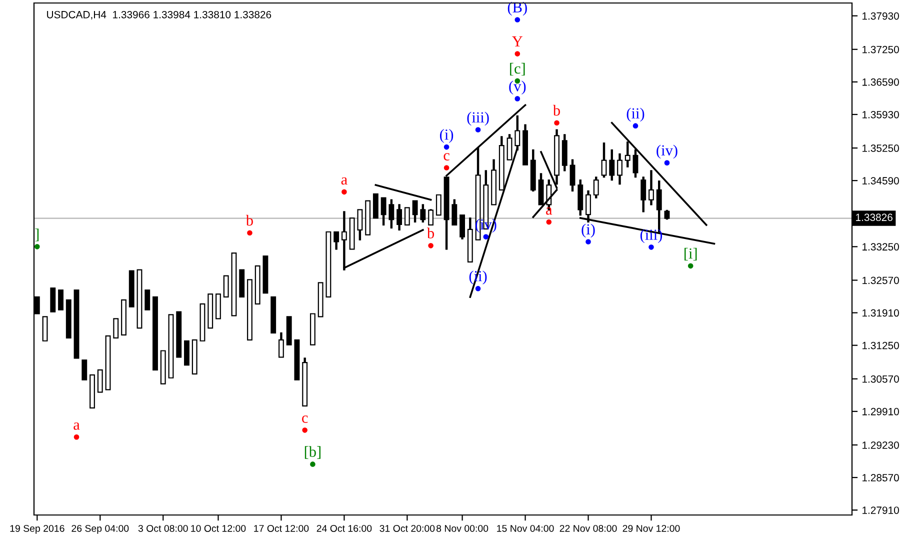 This screenshot has width=900, height=534. I want to click on y-tick-label: 1.31250, so click(880, 346).